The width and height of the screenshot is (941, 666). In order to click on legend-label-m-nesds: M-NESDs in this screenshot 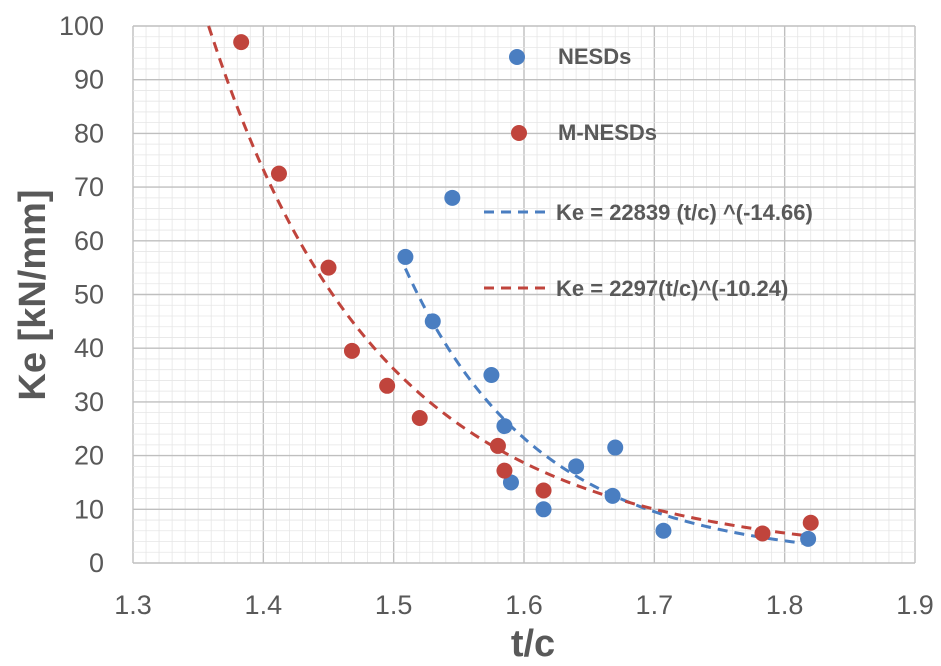, I will do `click(607, 132)`.